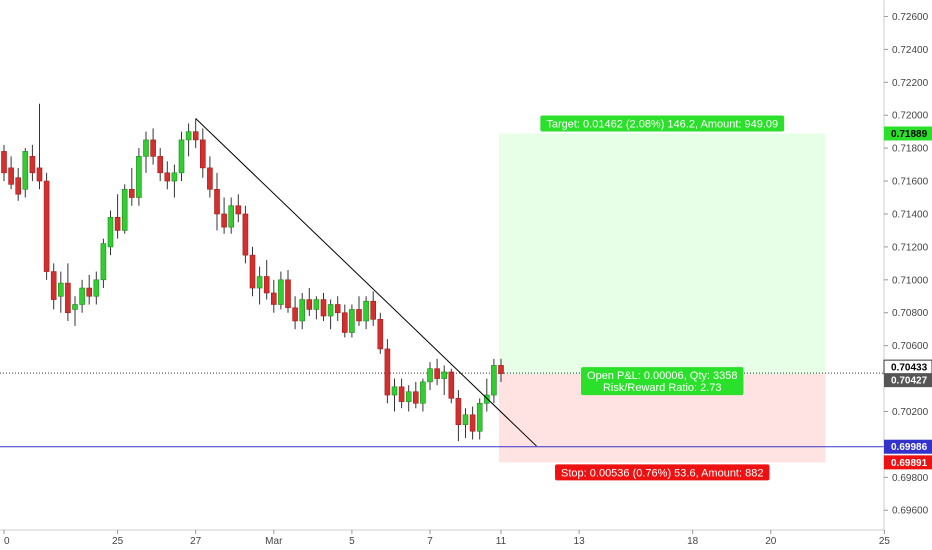 This screenshot has width=932, height=550. I want to click on time-tick-label: 13, so click(580, 541).